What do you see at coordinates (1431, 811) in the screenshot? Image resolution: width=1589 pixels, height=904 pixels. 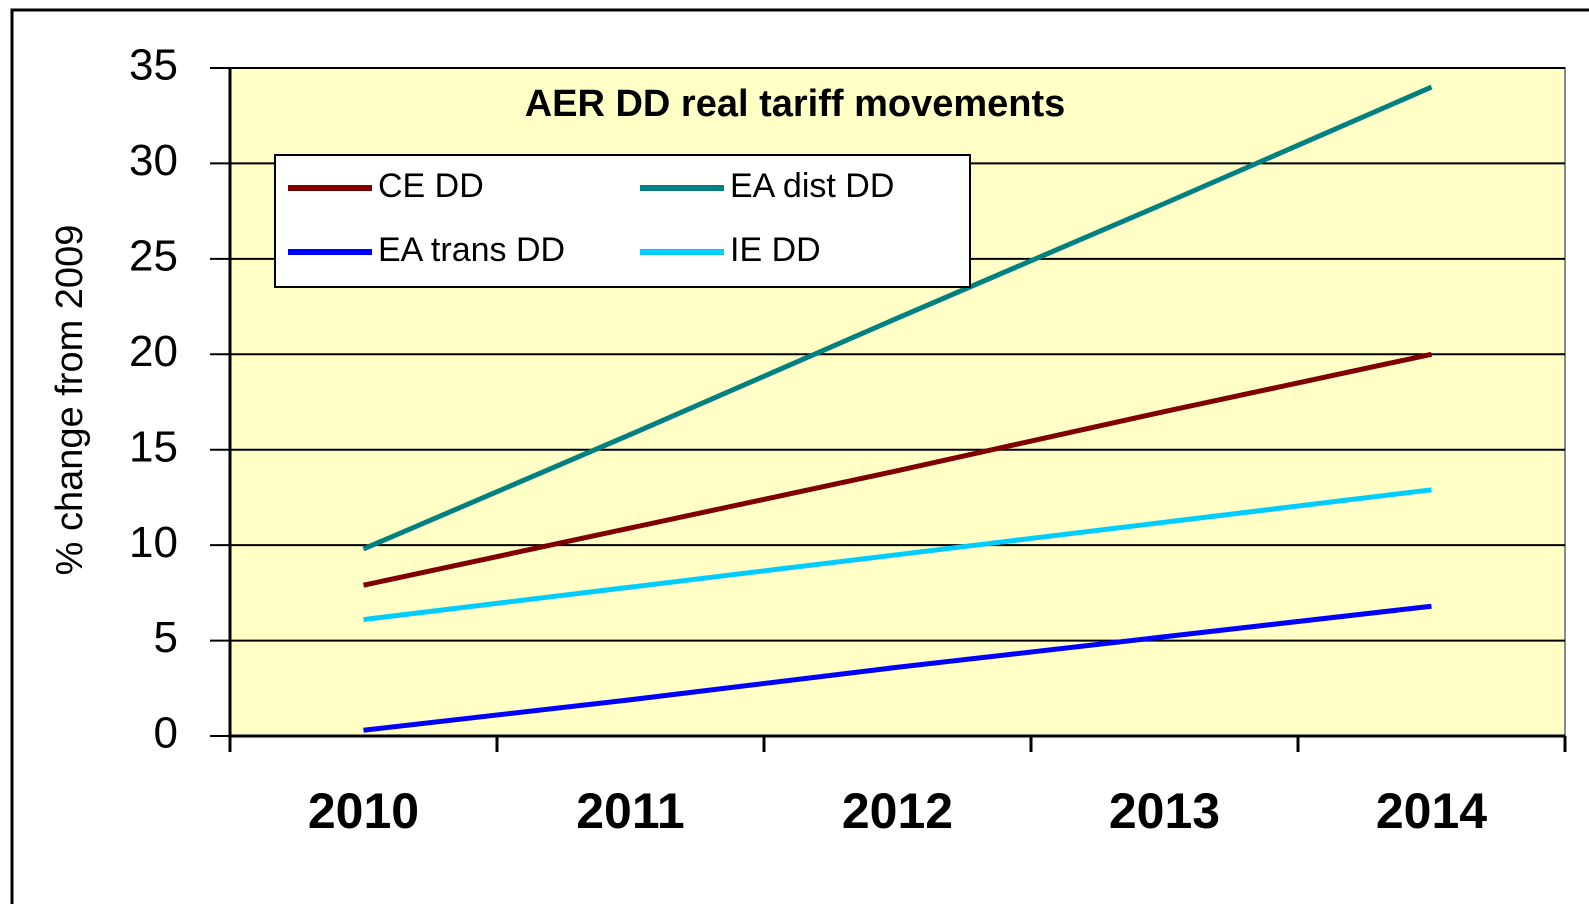 I see `x-tick-label: 2014` at bounding box center [1431, 811].